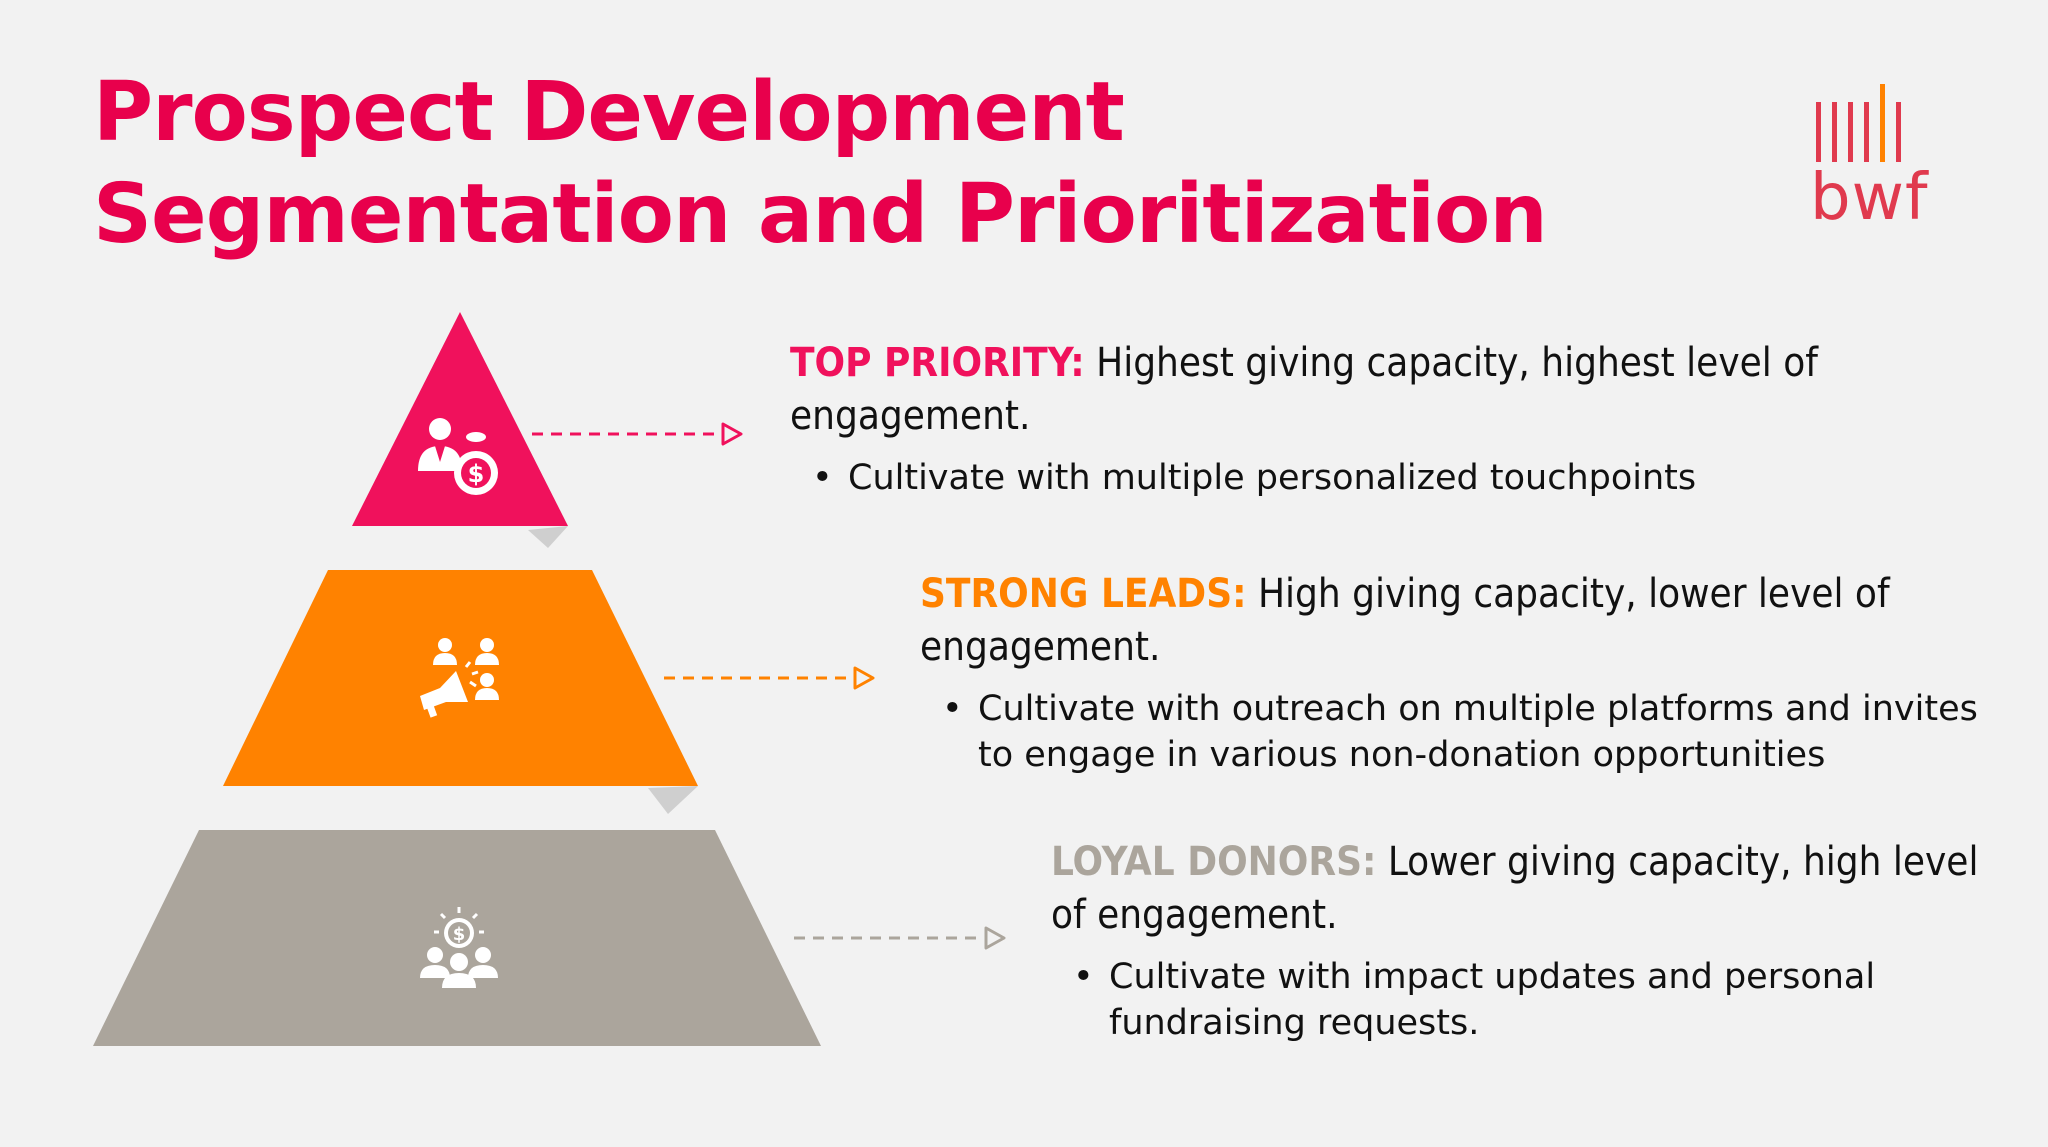 The width and height of the screenshot is (2048, 1147). I want to click on megaphone-audience-icon, so click(459, 678).